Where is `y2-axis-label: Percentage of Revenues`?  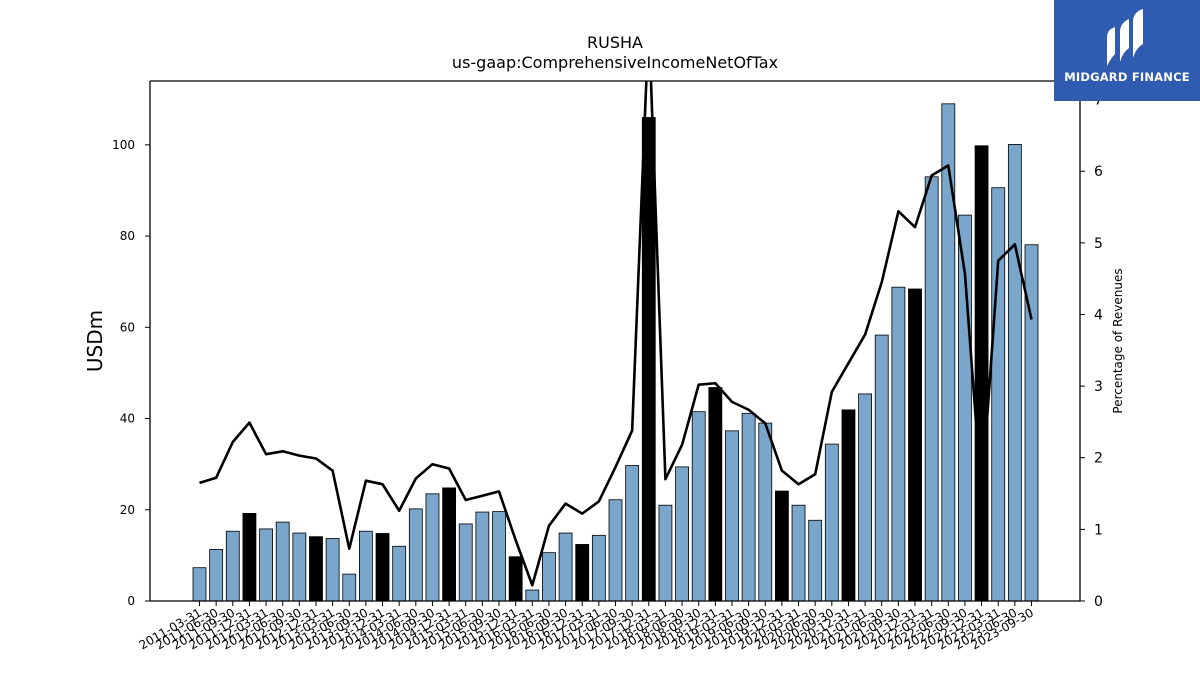 y2-axis-label: Percentage of Revenues is located at coordinates (1118, 340).